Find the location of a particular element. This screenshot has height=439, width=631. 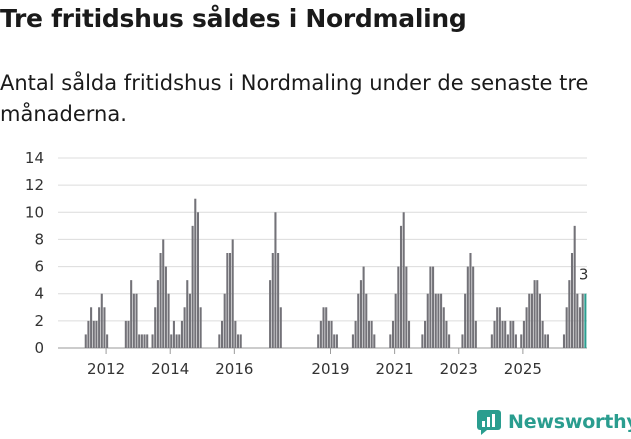

y-tick-label: 4 is located at coordinates (39, 294).